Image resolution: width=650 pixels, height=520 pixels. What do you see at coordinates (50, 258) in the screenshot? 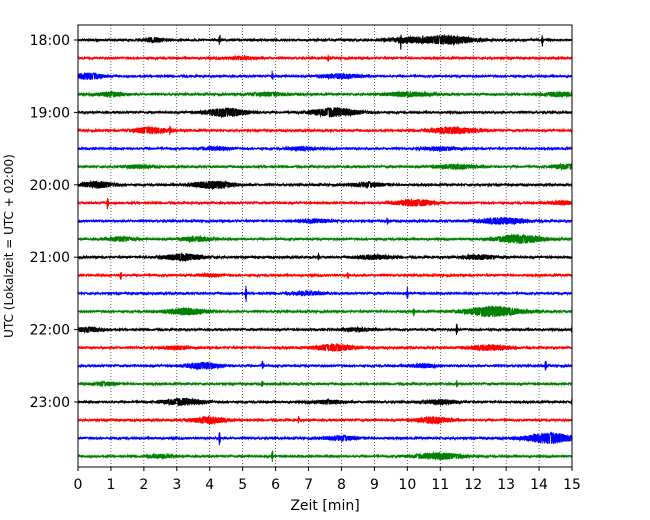
I see `y-tick-label-3: 21:00` at bounding box center [50, 258].